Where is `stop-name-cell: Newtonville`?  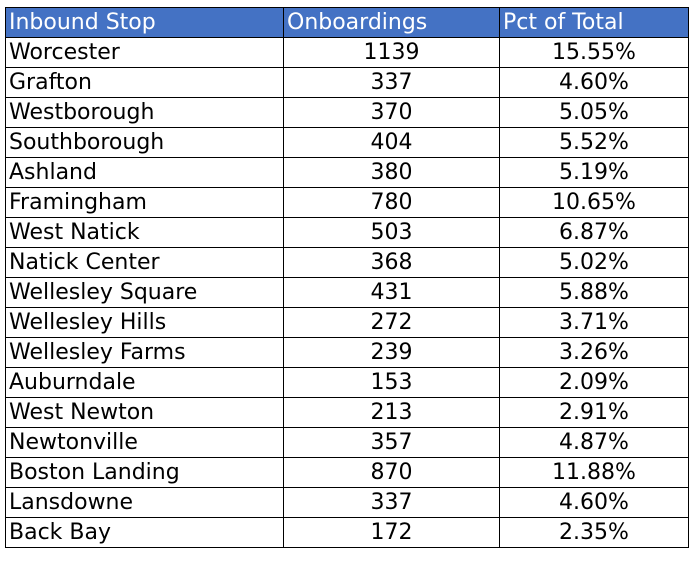
stop-name-cell: Newtonville is located at coordinates (144, 442).